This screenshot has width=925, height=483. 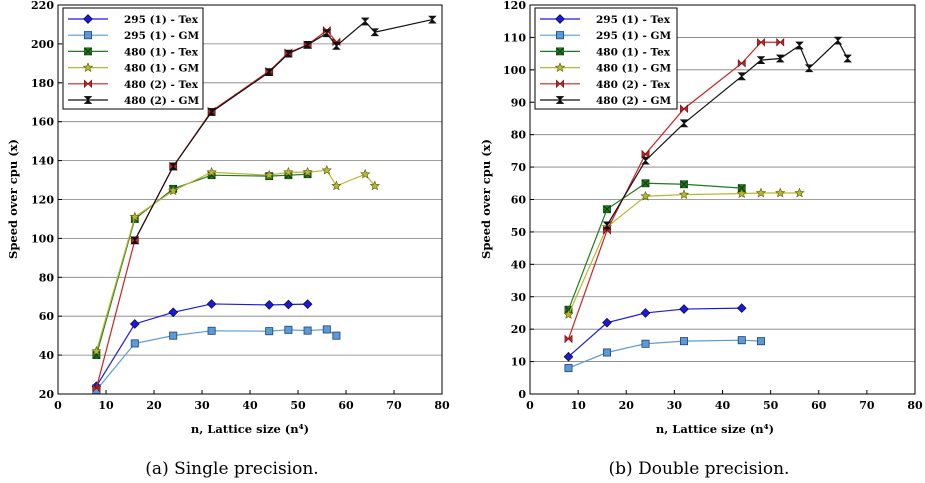 I want to click on ylabel-b: Speed over cpu (x), so click(x=486, y=199).